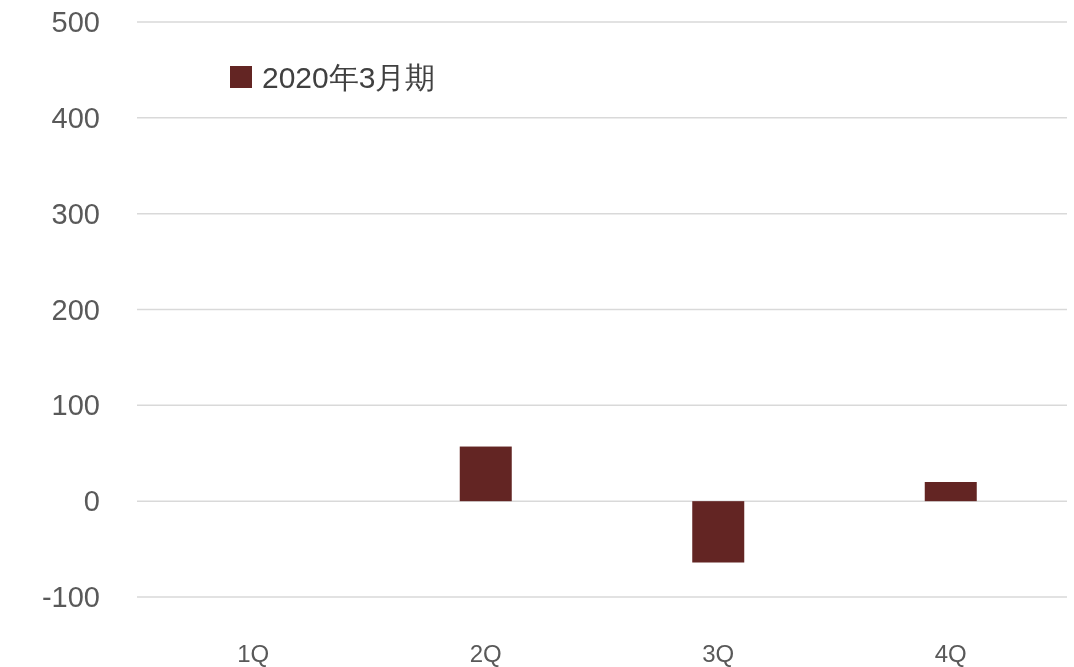 The image size is (1074, 667). Describe the element at coordinates (253, 653) in the screenshot. I see `x-tick-label: 1Q` at that location.